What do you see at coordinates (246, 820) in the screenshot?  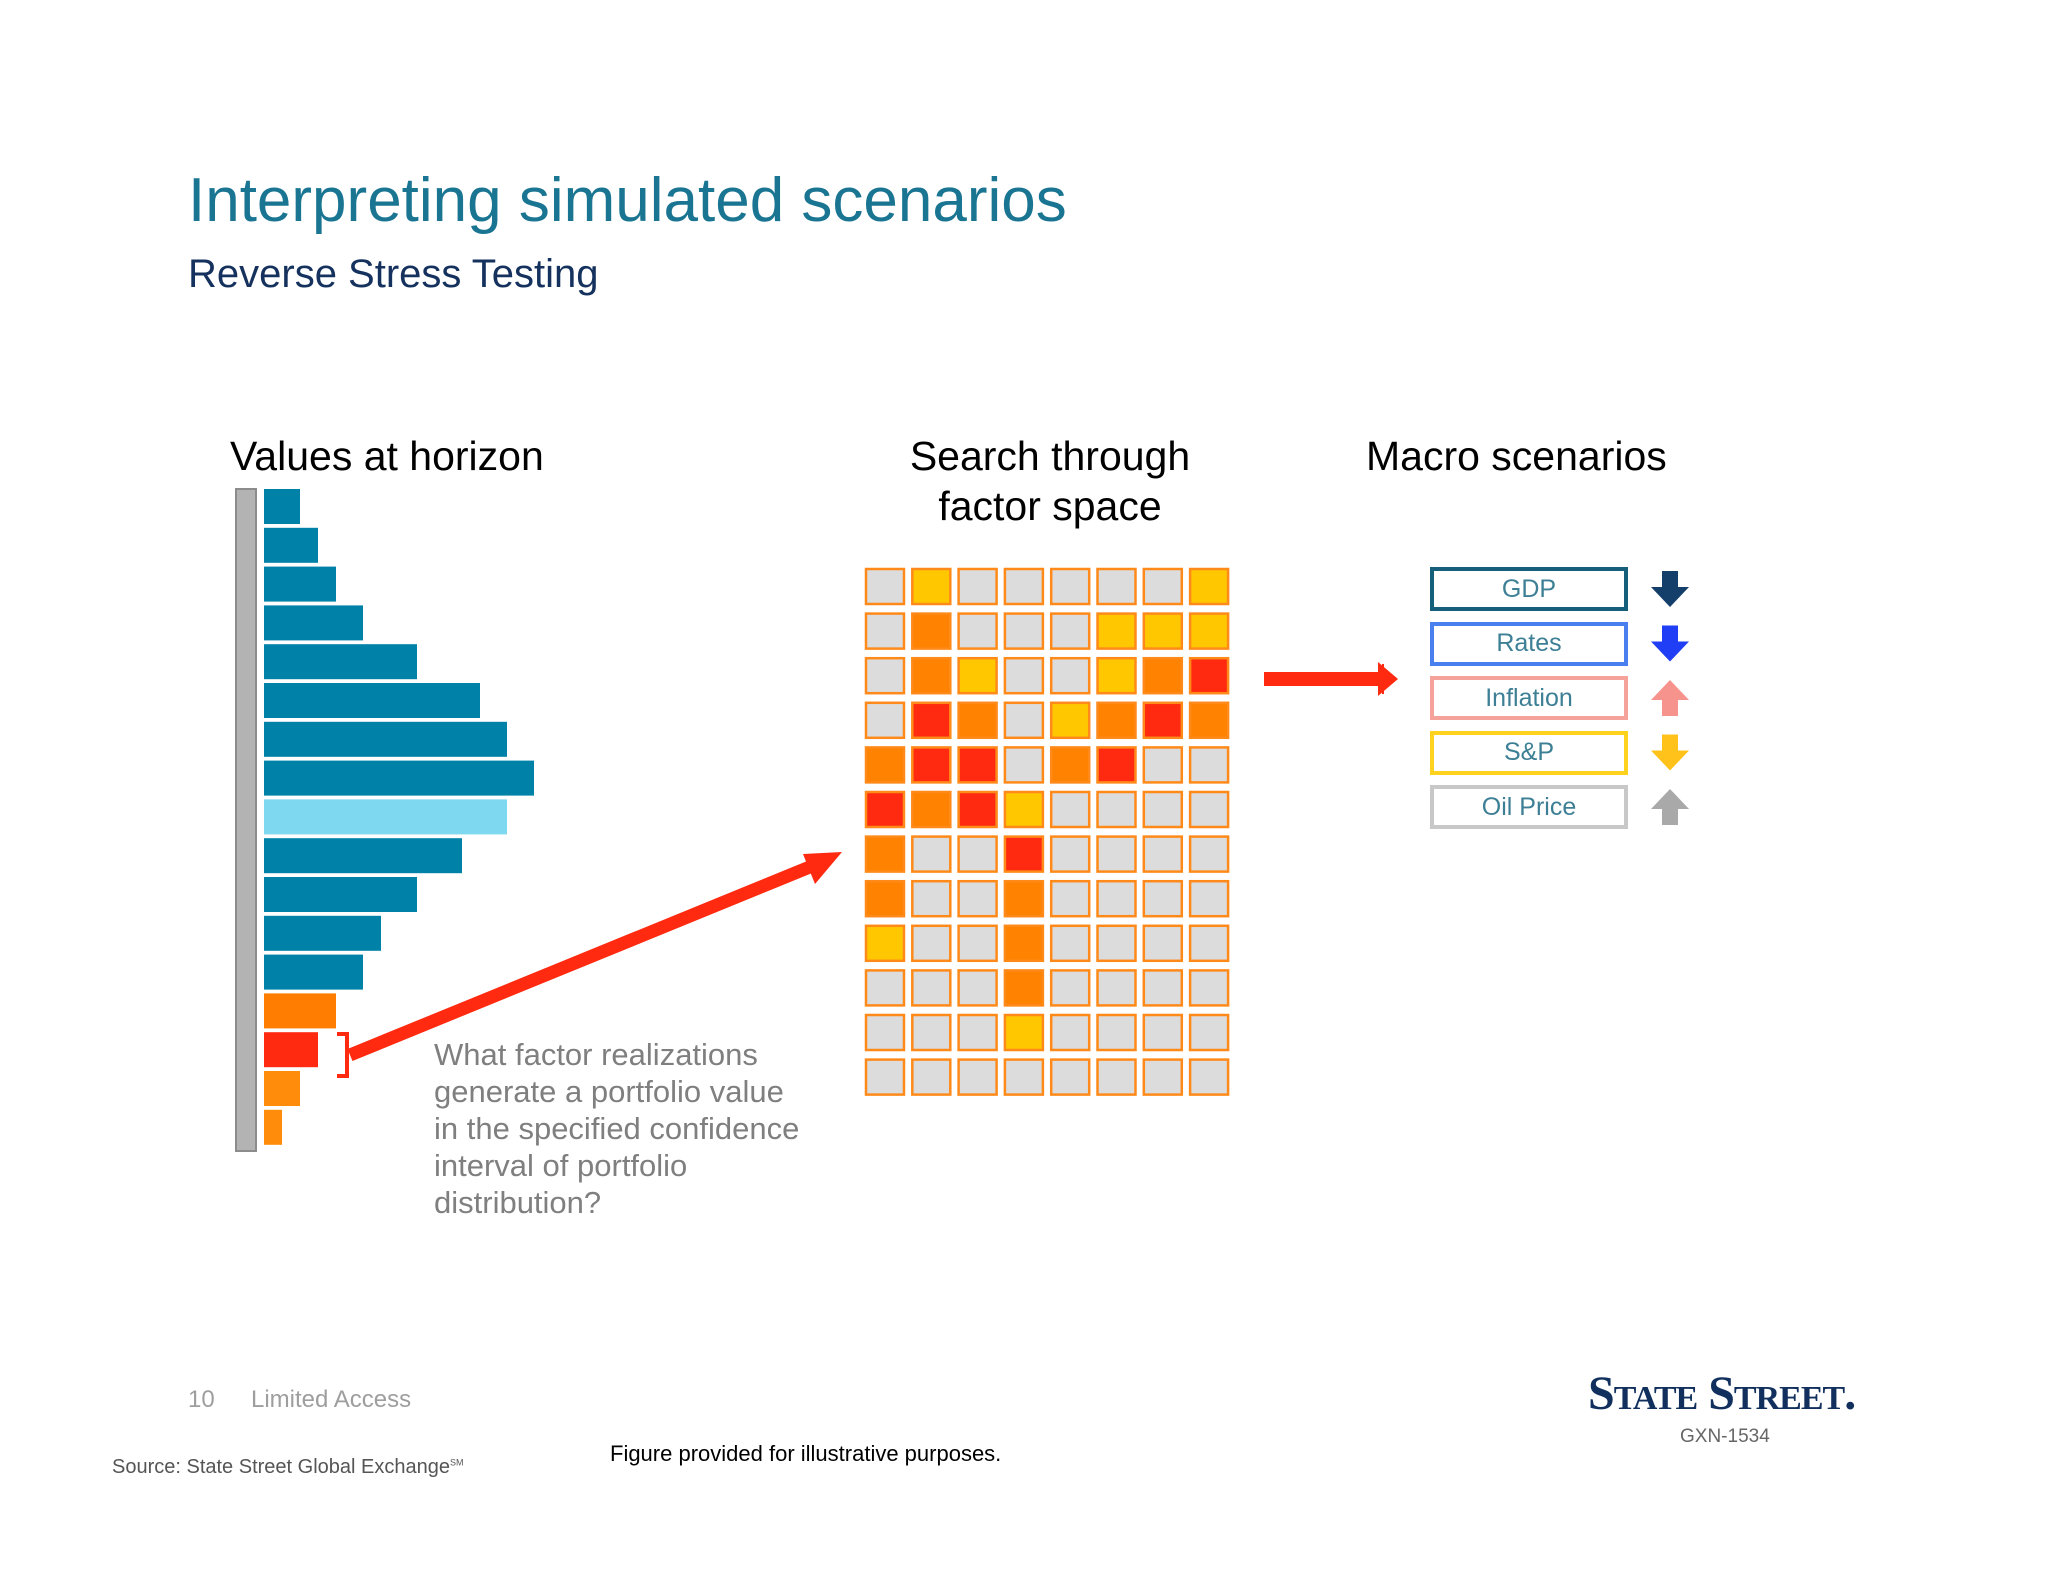 I see `histogram-axis` at bounding box center [246, 820].